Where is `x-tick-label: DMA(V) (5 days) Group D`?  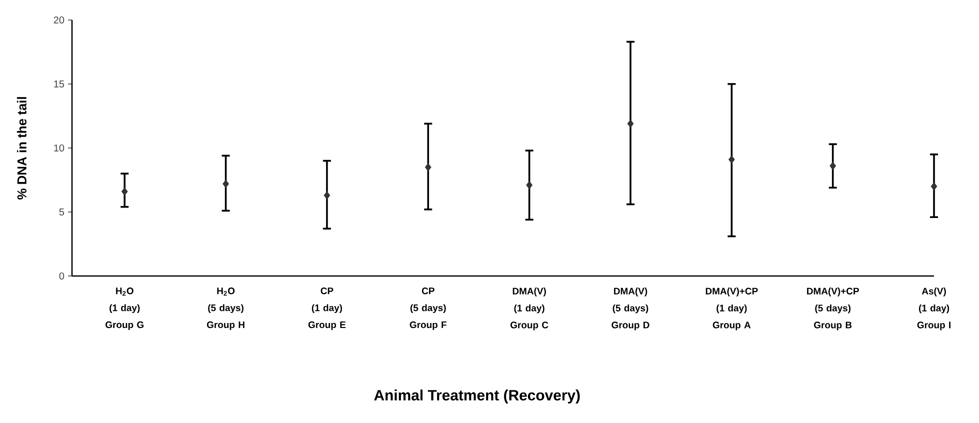 x-tick-label: DMA(V) (5 days) Group D is located at coordinates (631, 309).